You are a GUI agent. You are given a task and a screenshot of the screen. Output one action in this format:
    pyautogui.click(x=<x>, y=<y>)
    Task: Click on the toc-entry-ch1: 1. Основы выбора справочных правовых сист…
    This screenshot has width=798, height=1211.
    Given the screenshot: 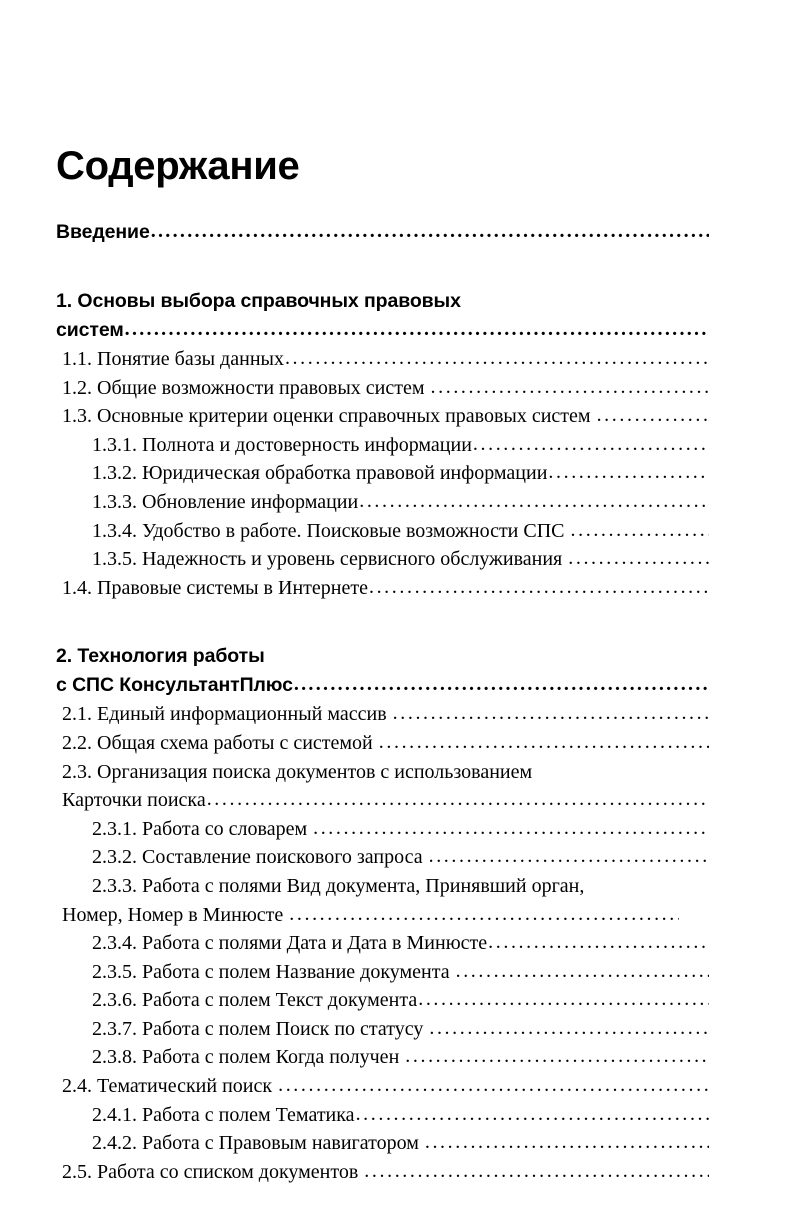 What is the action you would take?
    pyautogui.click(x=399, y=316)
    